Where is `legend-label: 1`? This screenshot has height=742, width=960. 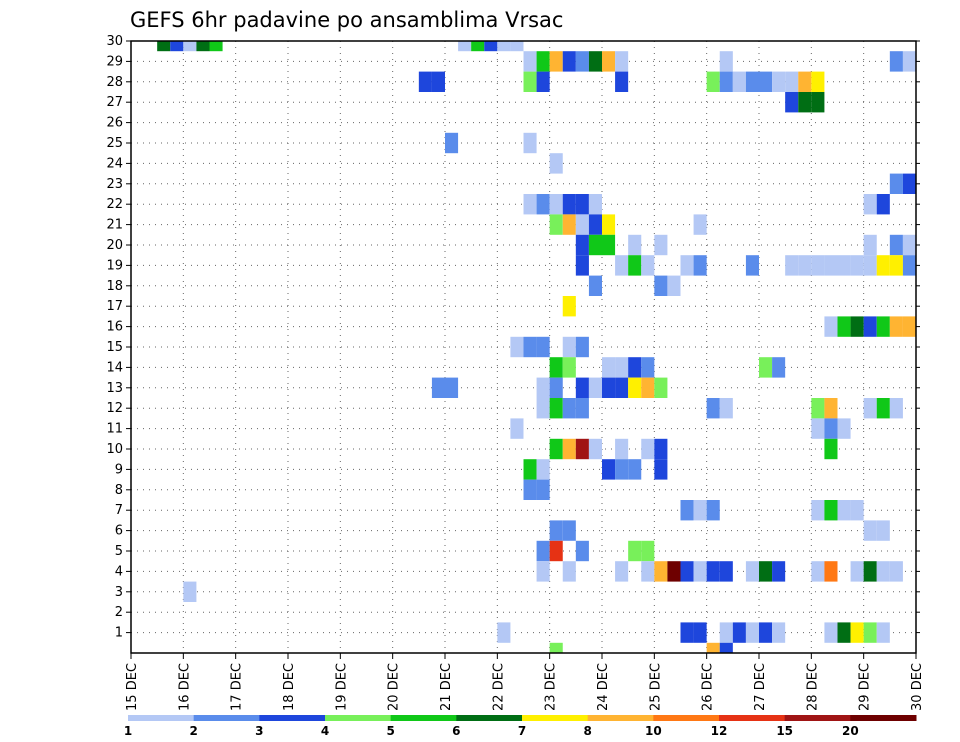 legend-label: 1 is located at coordinates (128, 731).